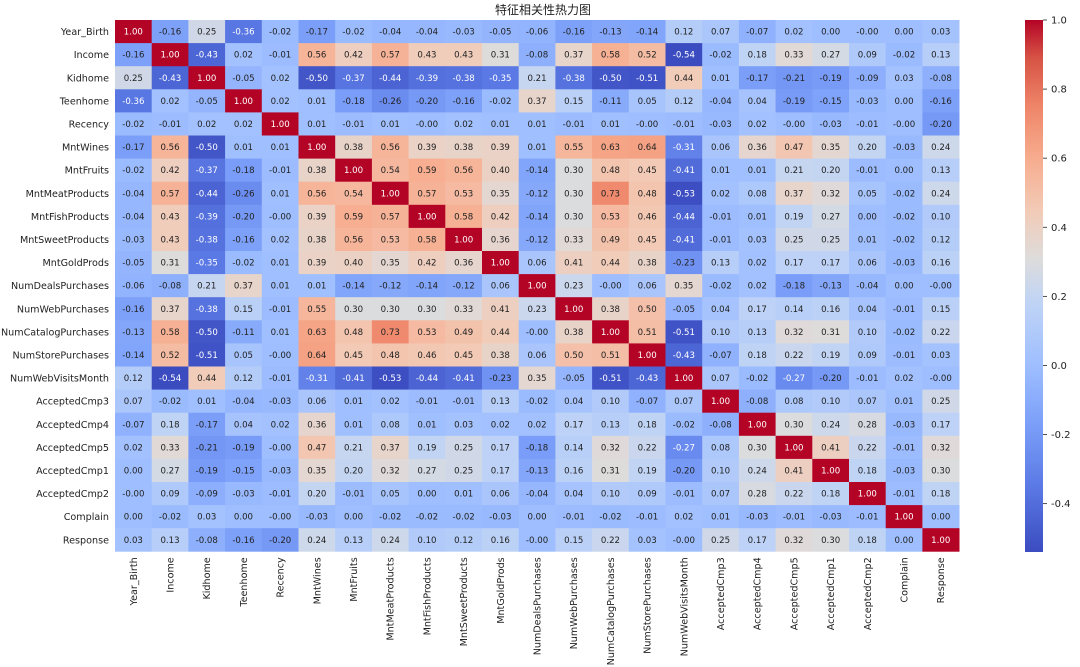  What do you see at coordinates (169, 333) in the screenshot?
I see `cell-value: 0.58` at bounding box center [169, 333].